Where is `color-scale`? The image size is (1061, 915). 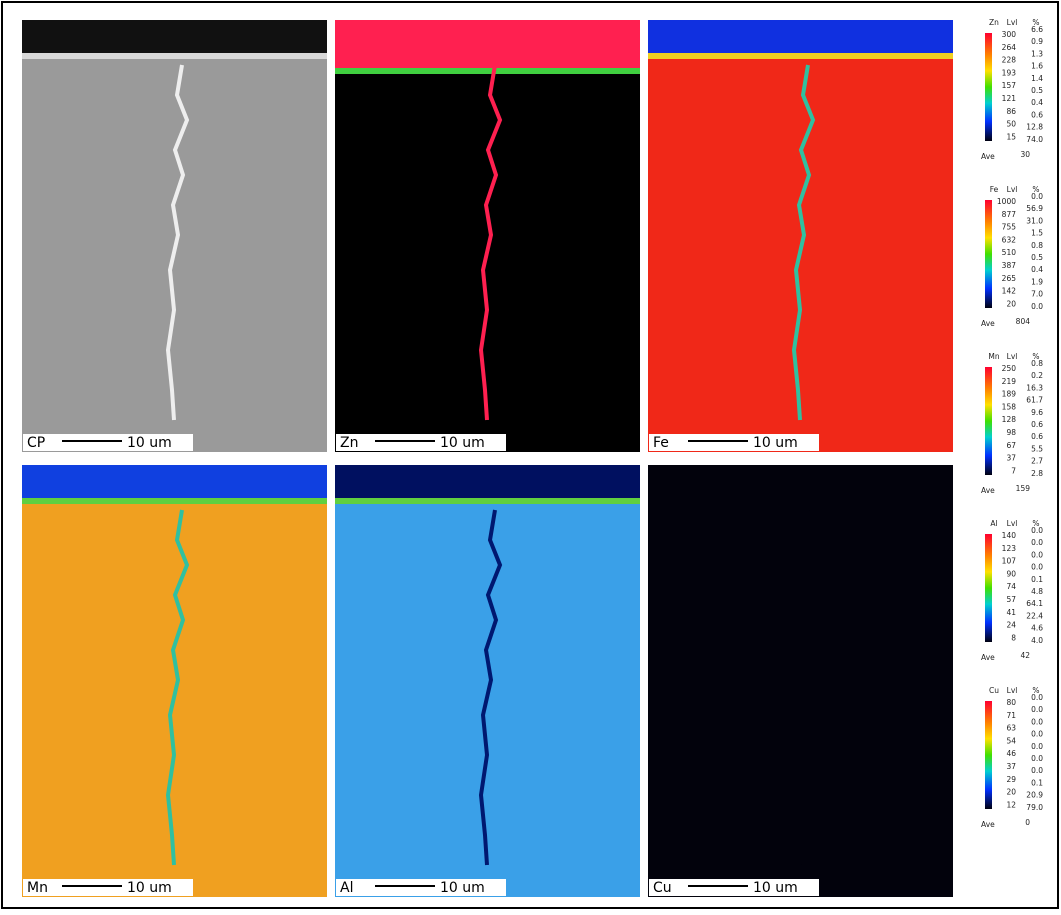 color-scale is located at coordinates (988, 254).